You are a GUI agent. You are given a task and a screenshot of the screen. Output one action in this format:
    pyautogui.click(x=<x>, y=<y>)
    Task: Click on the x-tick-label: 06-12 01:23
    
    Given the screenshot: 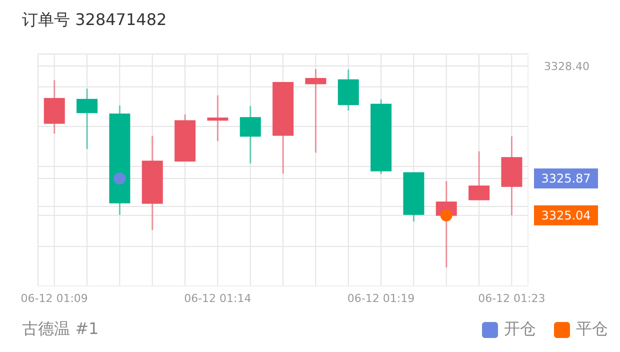 What is the action you would take?
    pyautogui.click(x=512, y=298)
    